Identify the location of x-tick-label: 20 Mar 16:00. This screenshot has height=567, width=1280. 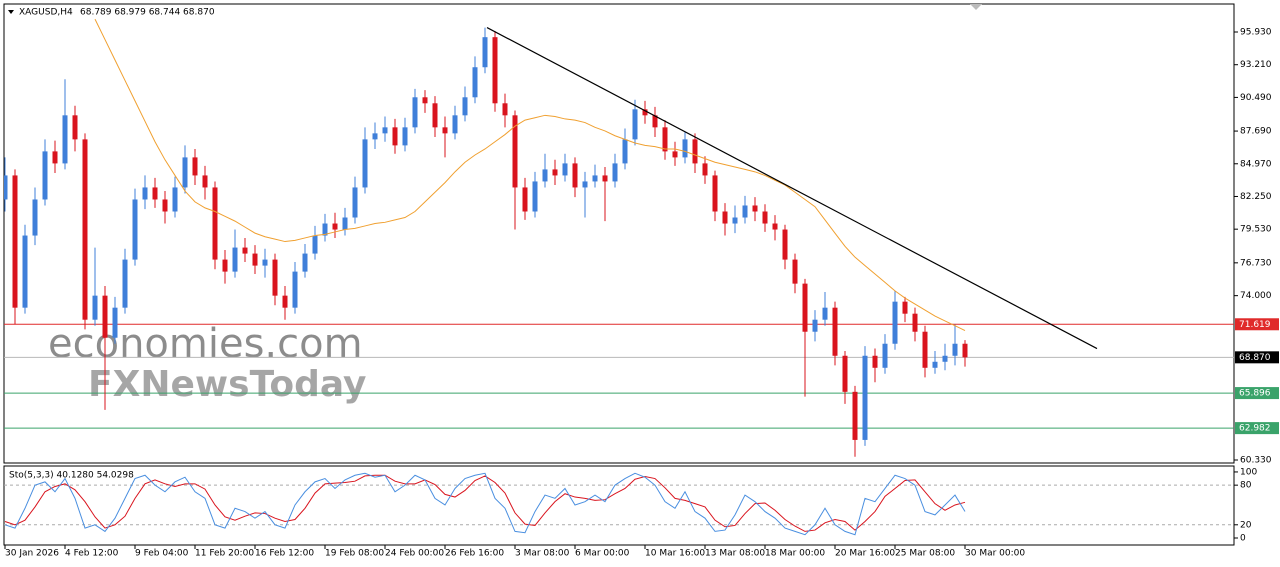
(865, 554).